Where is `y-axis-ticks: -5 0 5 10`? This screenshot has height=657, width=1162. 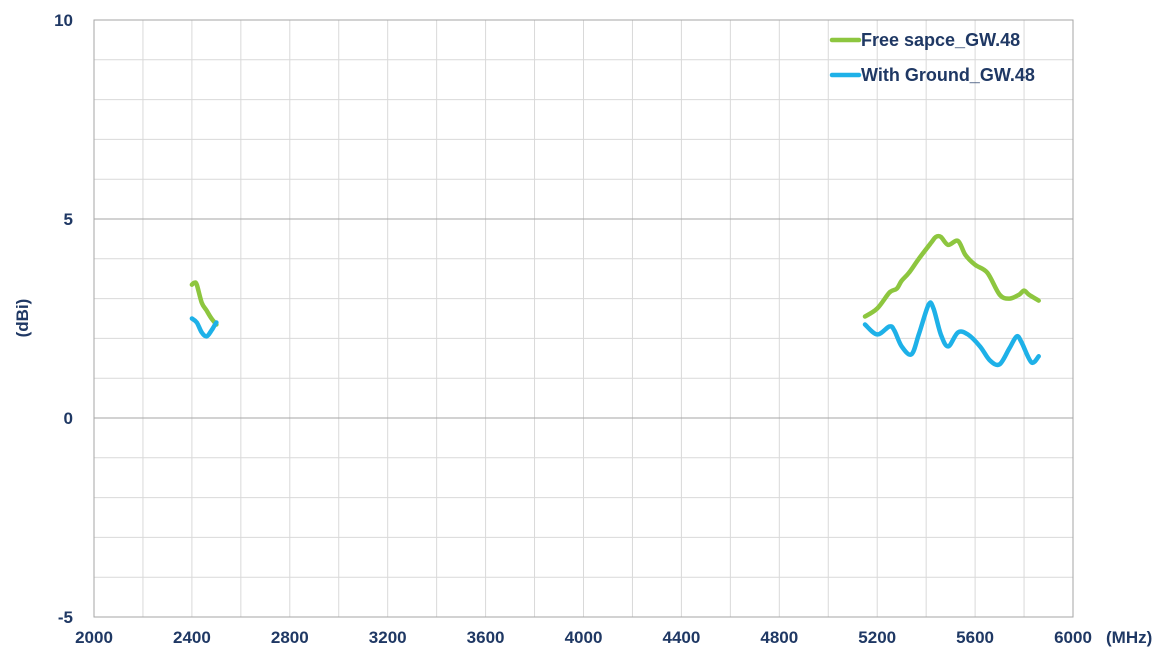
y-axis-ticks: -5 0 5 10 is located at coordinates (63, 319).